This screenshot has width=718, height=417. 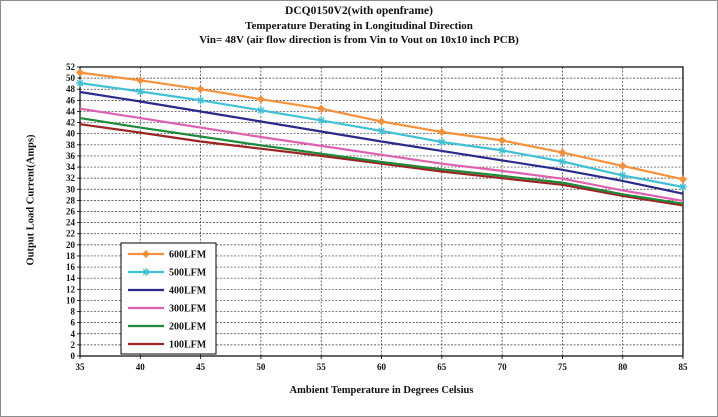 I want to click on y-tick-label: 6, so click(x=73, y=323).